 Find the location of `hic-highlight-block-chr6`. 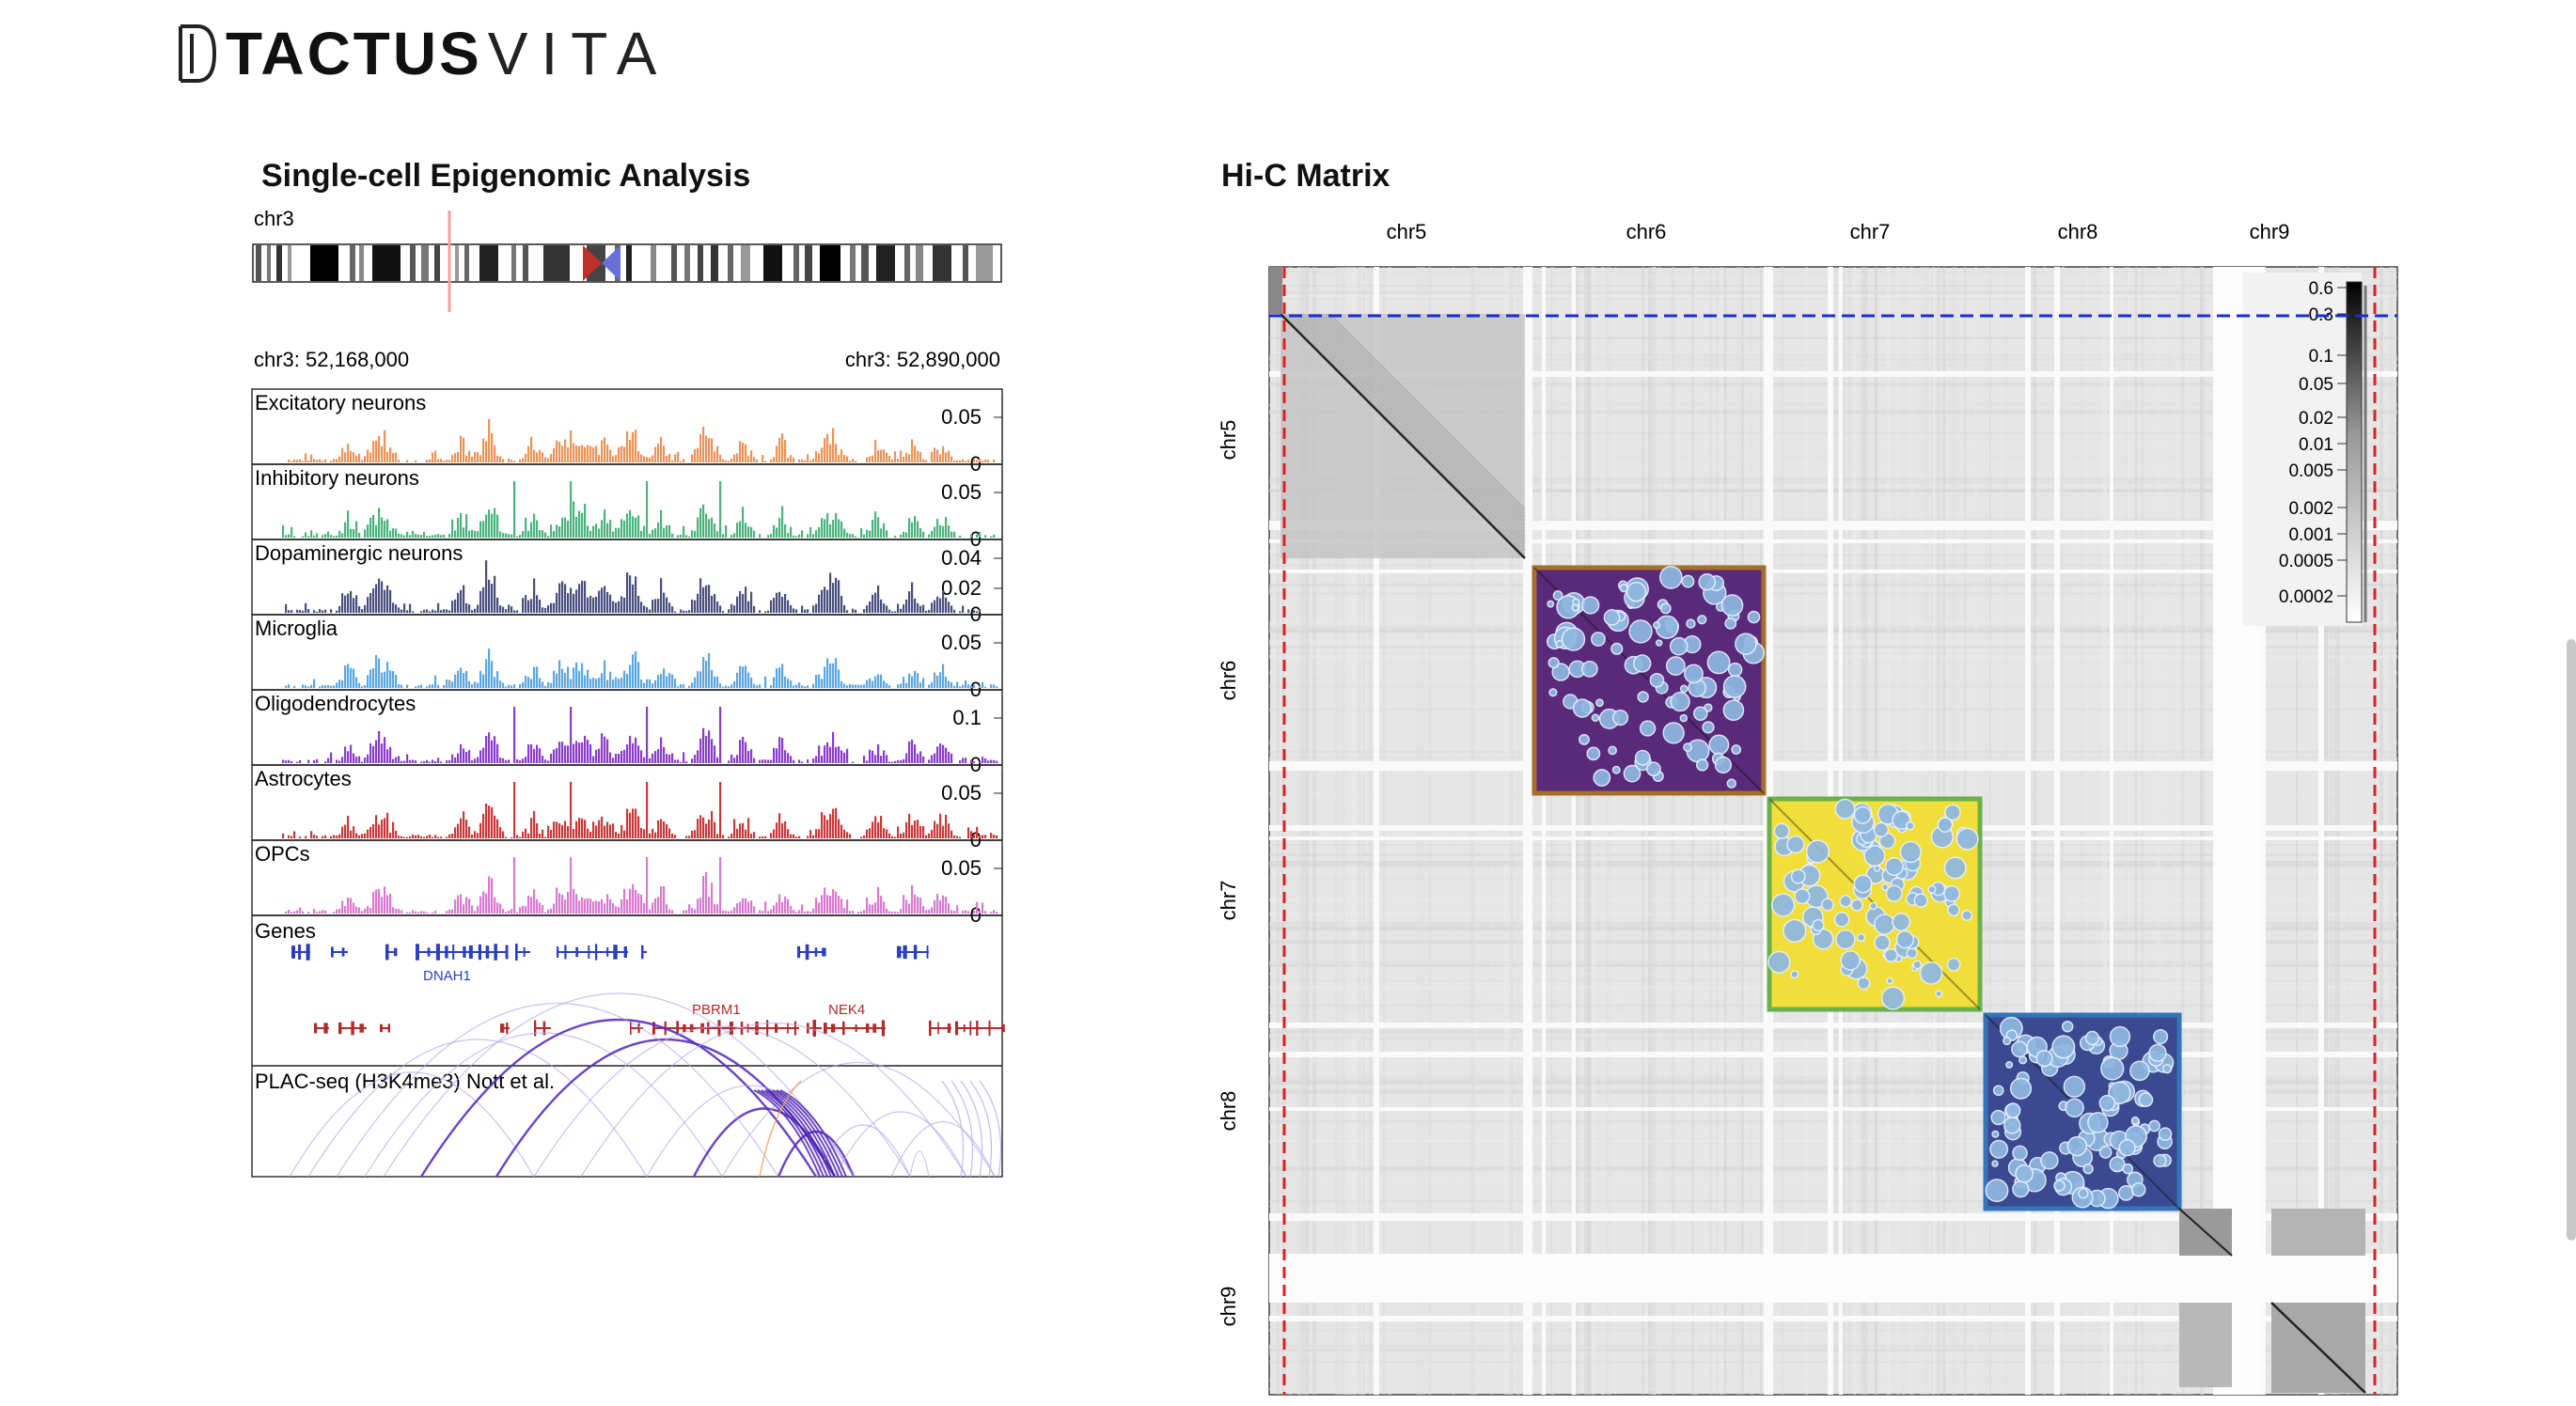

hic-highlight-block-chr6 is located at coordinates (1649, 680).